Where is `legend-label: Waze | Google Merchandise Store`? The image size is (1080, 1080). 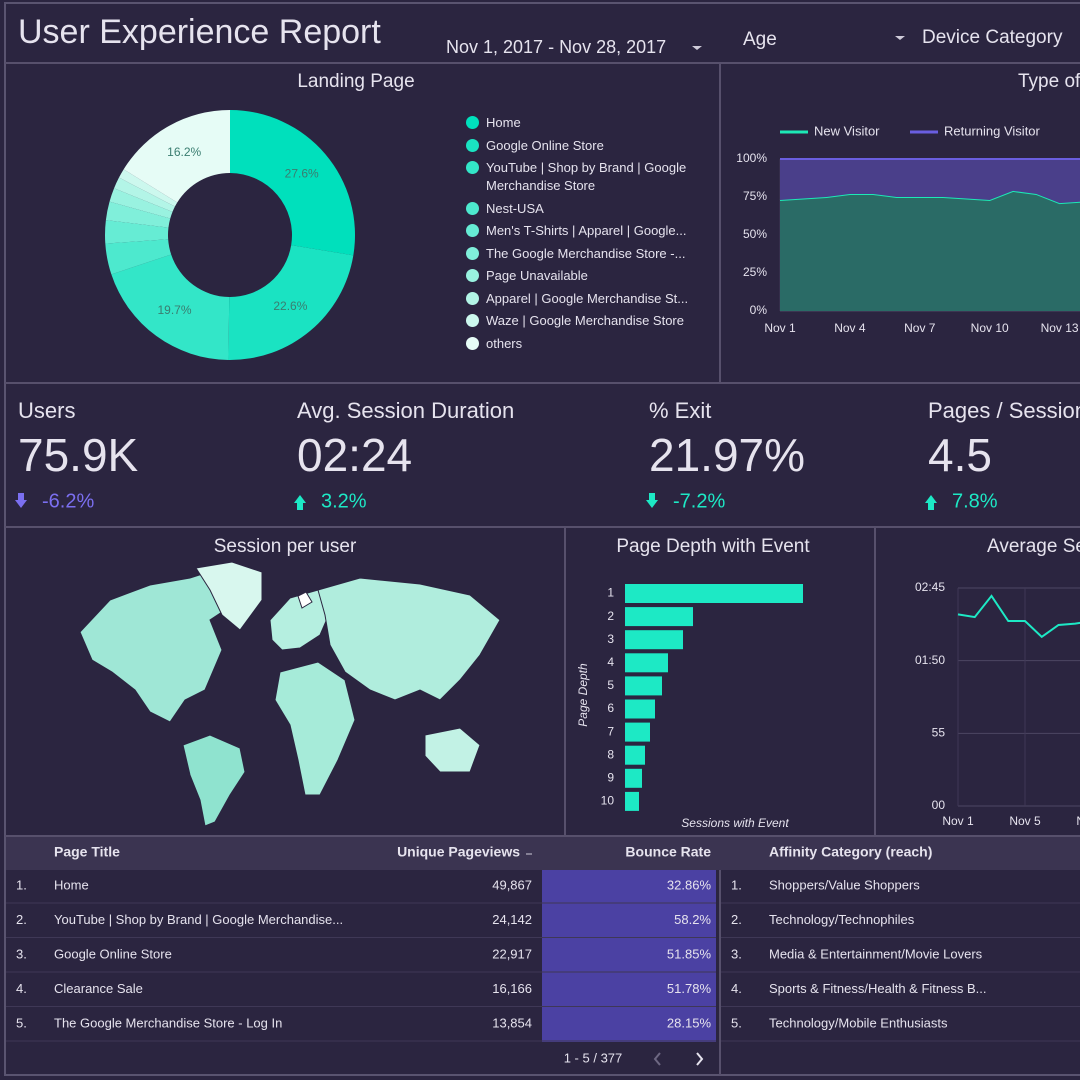 legend-label: Waze | Google Merchandise Store is located at coordinates (585, 320).